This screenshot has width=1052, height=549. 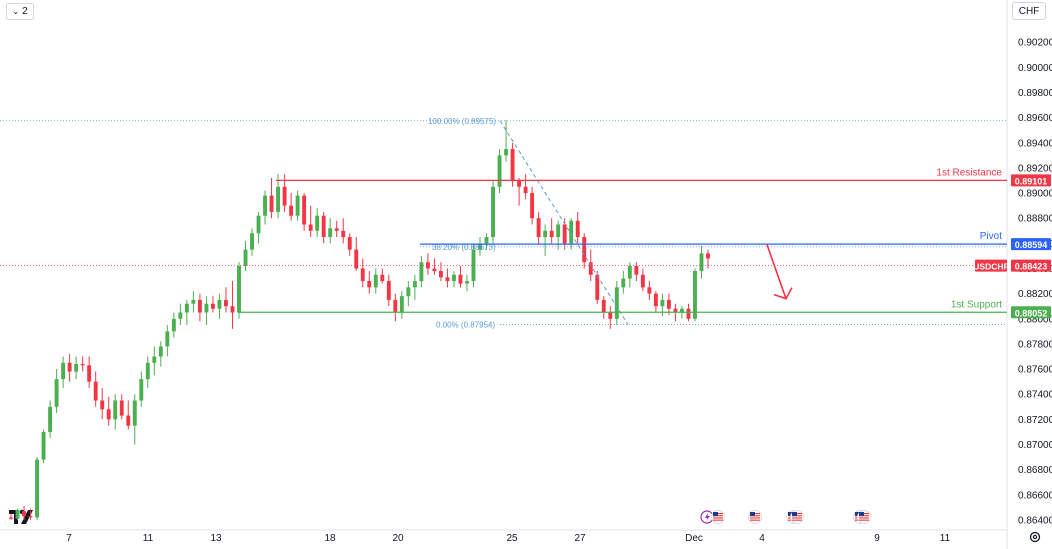 I want to click on x-tick-label: 9, so click(x=877, y=538).